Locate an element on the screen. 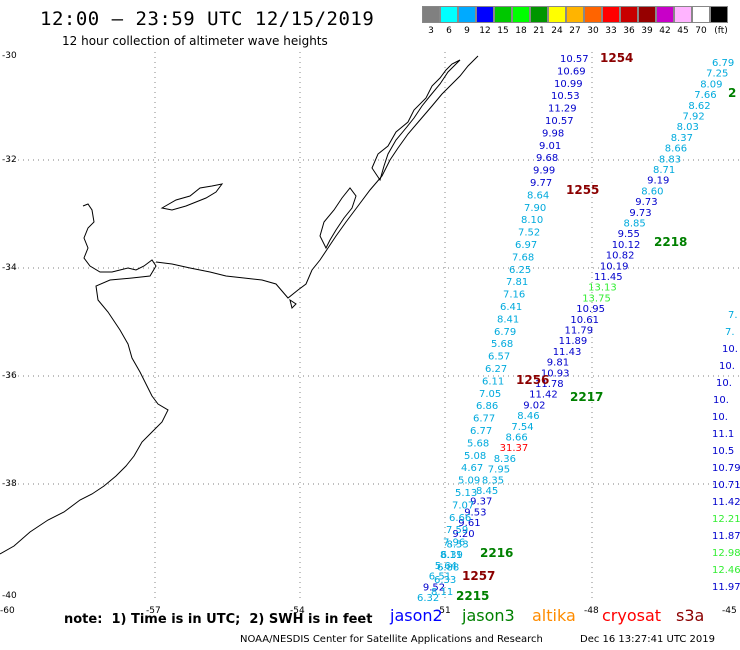 Image resolution: width=740 pixels, height=650 pixels. swh-value: 10.61 is located at coordinates (584, 320).